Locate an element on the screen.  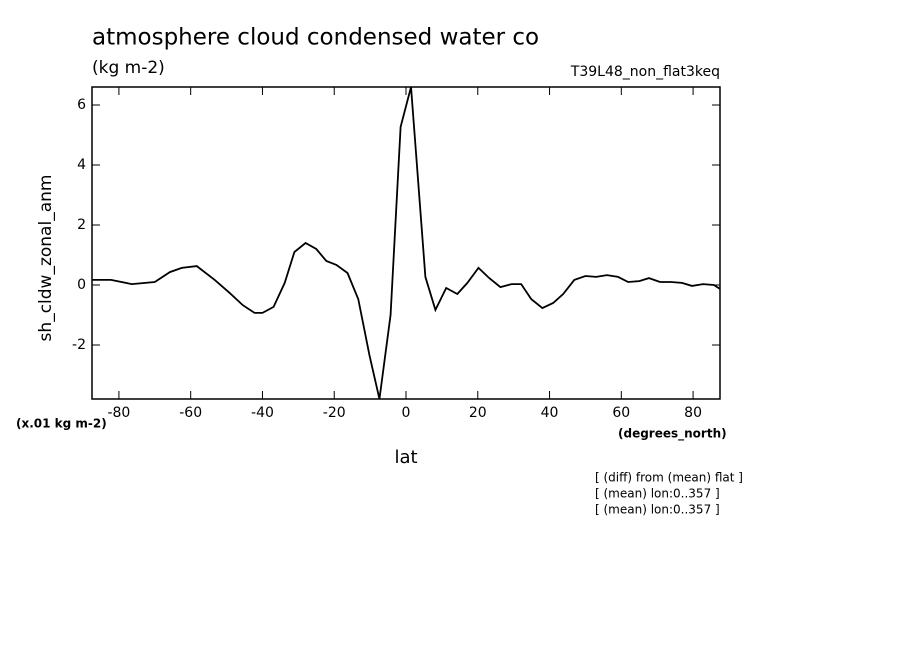
x-tick-label: -60 is located at coordinates (190, 413).